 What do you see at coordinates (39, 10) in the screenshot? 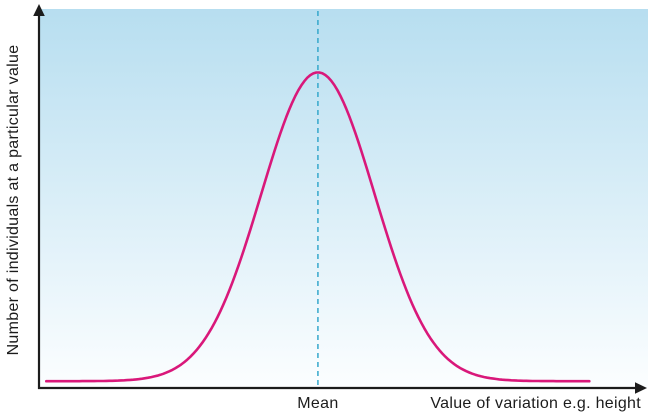
I see `y-axis-arrowhead` at bounding box center [39, 10].